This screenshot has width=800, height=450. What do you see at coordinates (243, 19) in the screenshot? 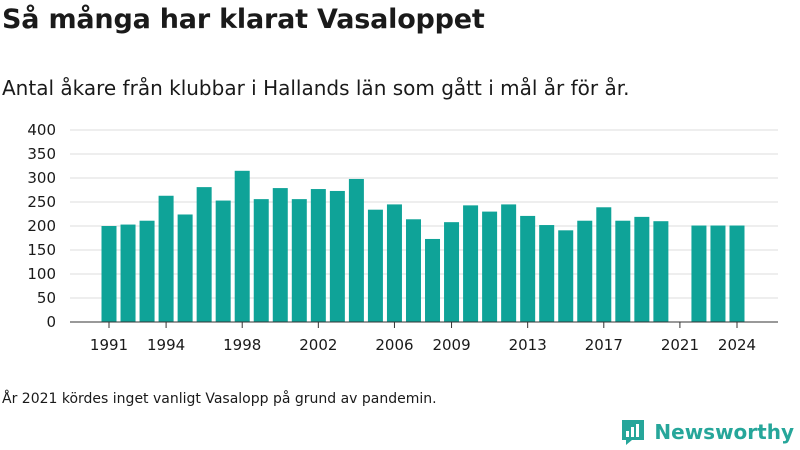
I see `chart-title: Så många har klarat Vasaloppet` at bounding box center [243, 19].